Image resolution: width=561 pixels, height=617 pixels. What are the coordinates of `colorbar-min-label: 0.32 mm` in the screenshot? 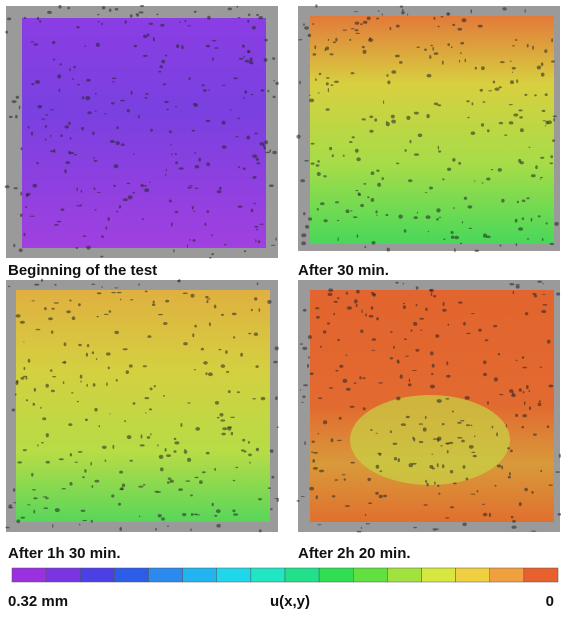 It's located at (38, 601).